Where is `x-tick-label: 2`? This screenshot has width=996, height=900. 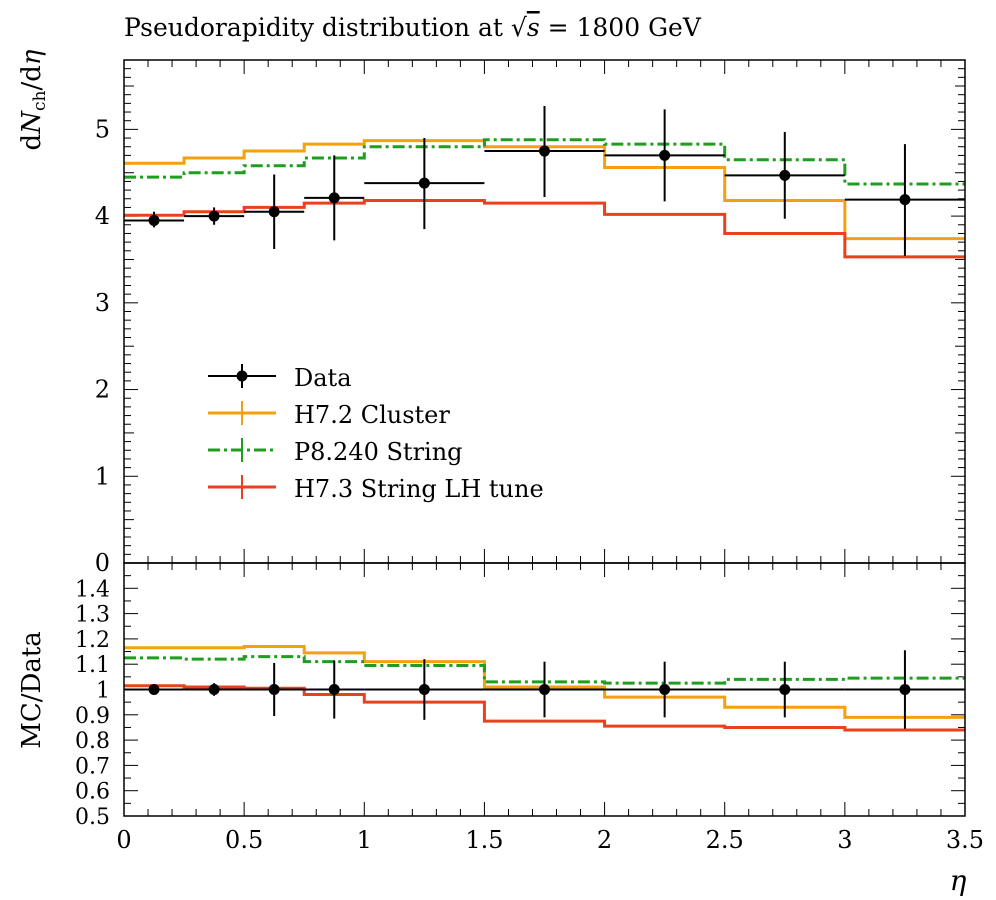 x-tick-label: 2 is located at coordinates (604, 840).